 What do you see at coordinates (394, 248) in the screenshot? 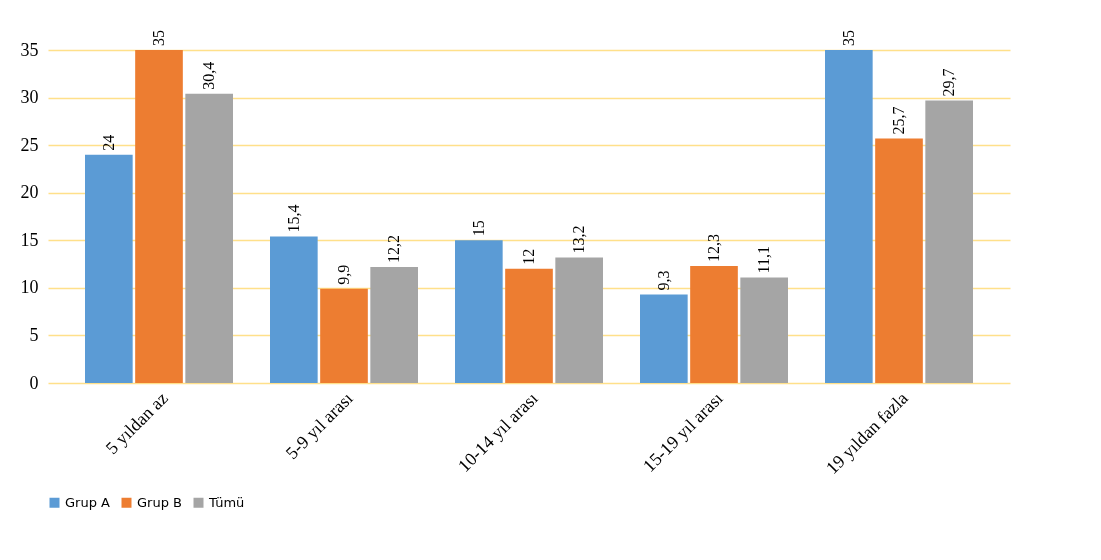
I see `data-label: 12,2` at bounding box center [394, 248].